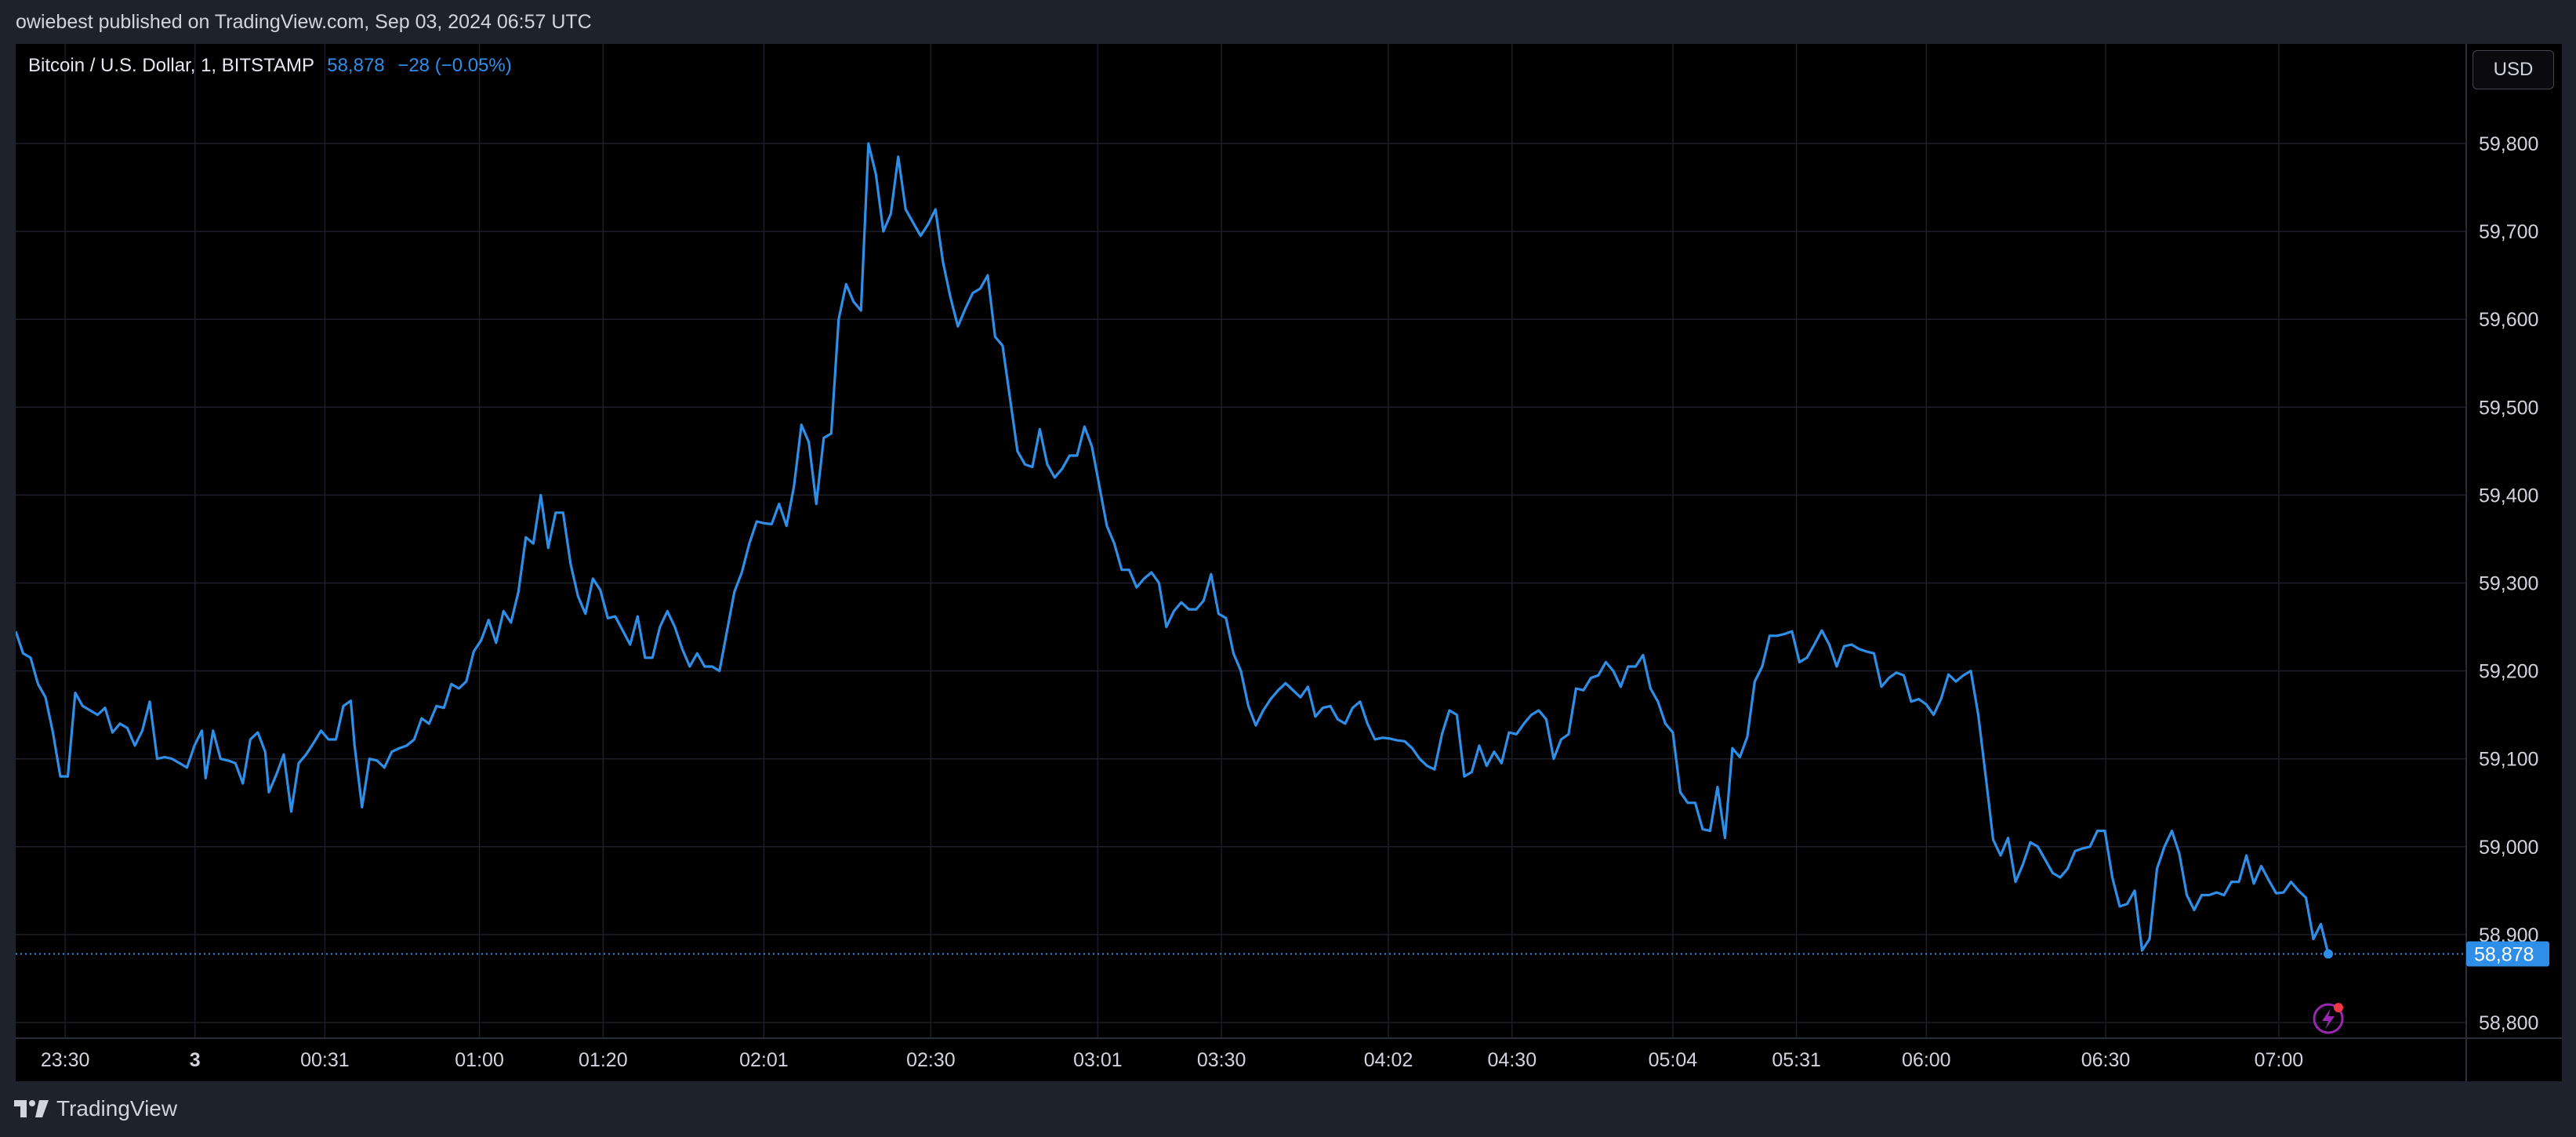 Image resolution: width=2576 pixels, height=1137 pixels. What do you see at coordinates (1282, 954) in the screenshot?
I see `last-price-marker: 58,878` at bounding box center [1282, 954].